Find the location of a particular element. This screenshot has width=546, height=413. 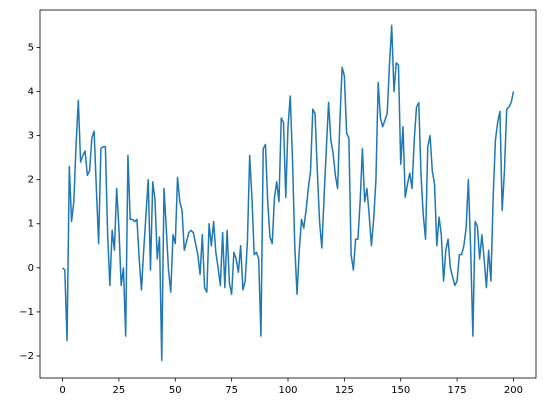

x-tick-label: 125 is located at coordinates (344, 390).